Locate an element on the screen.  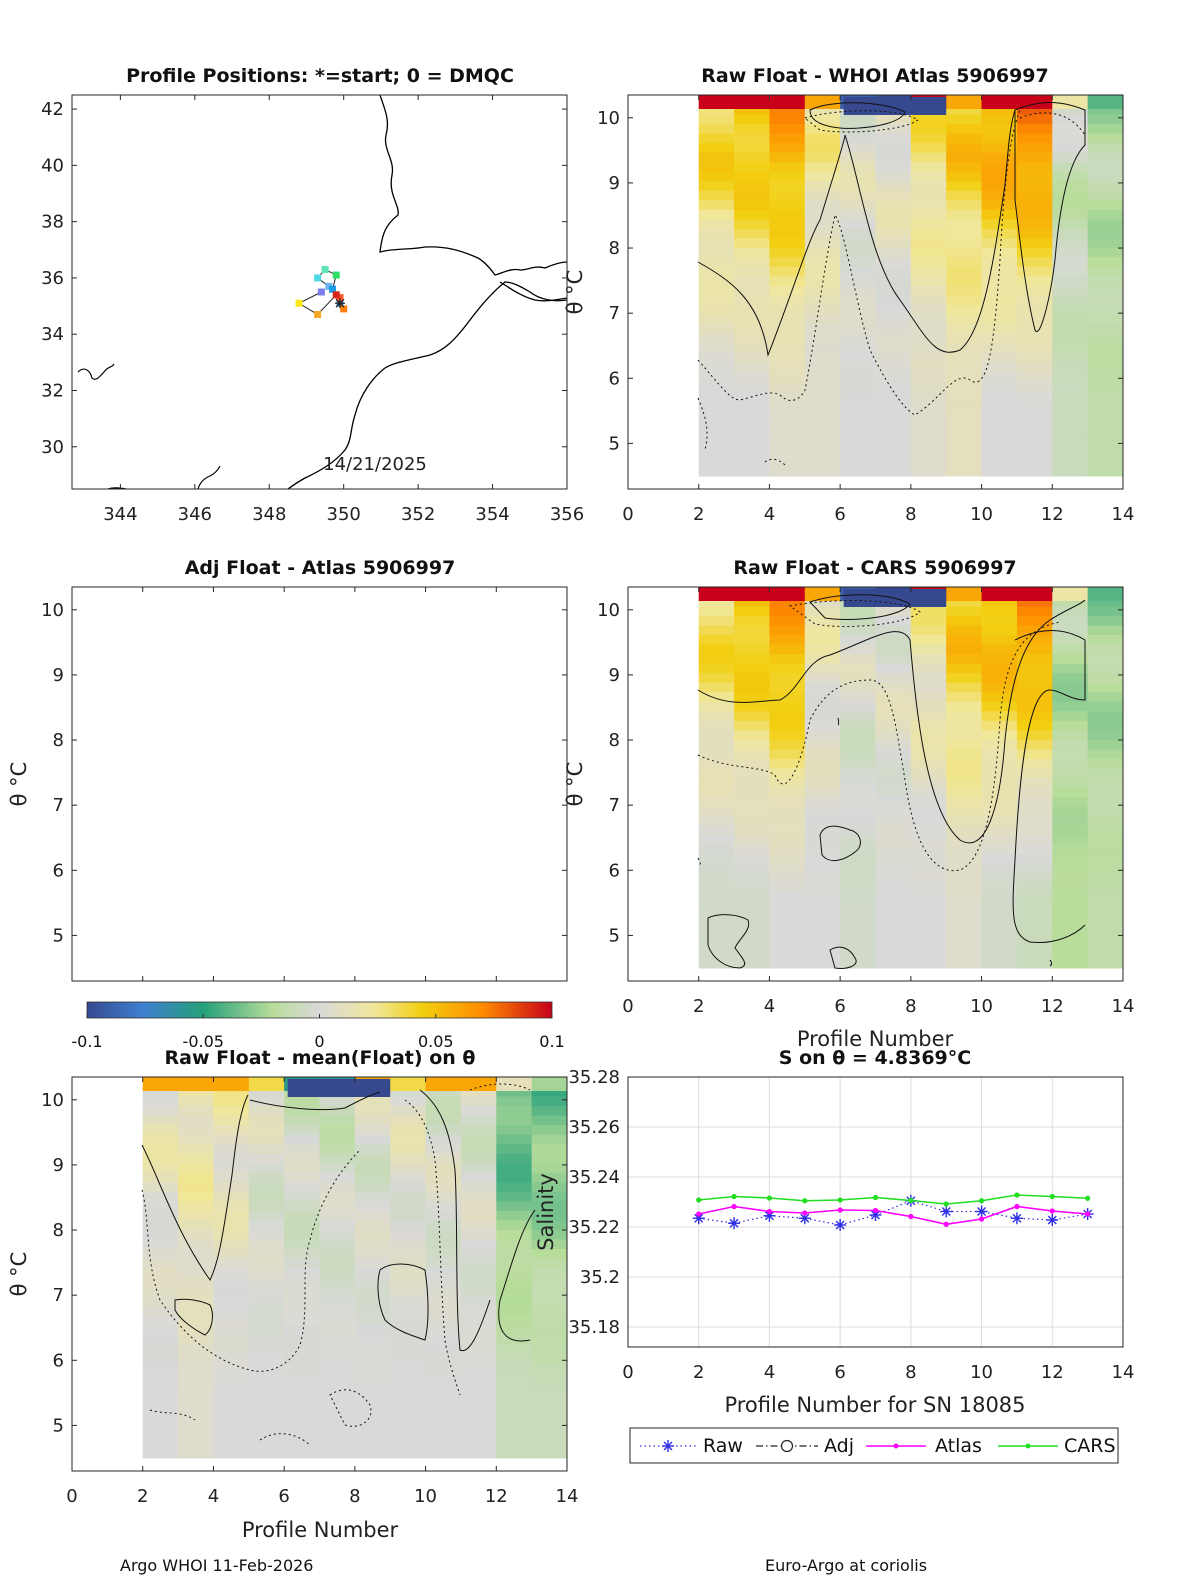
raw-mean-contours is located at coordinates (338, 1264).